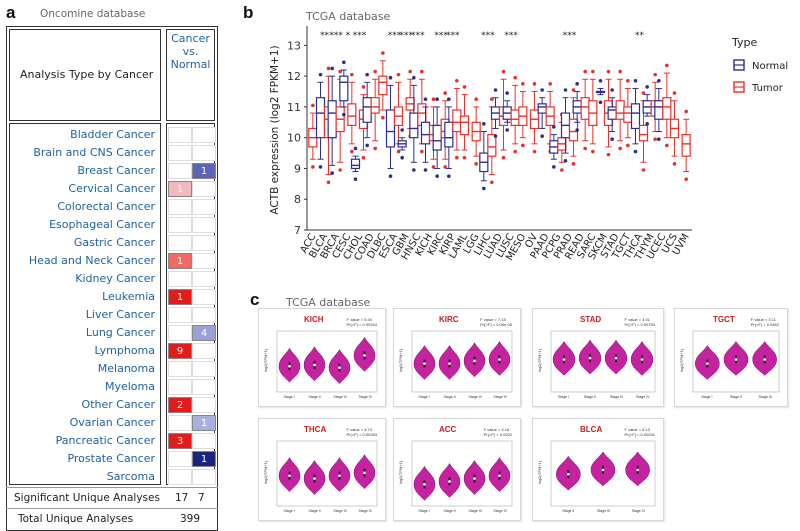 This screenshot has height=531, width=800. I want to click on cancer-name: Breast Cancer, so click(116, 170).